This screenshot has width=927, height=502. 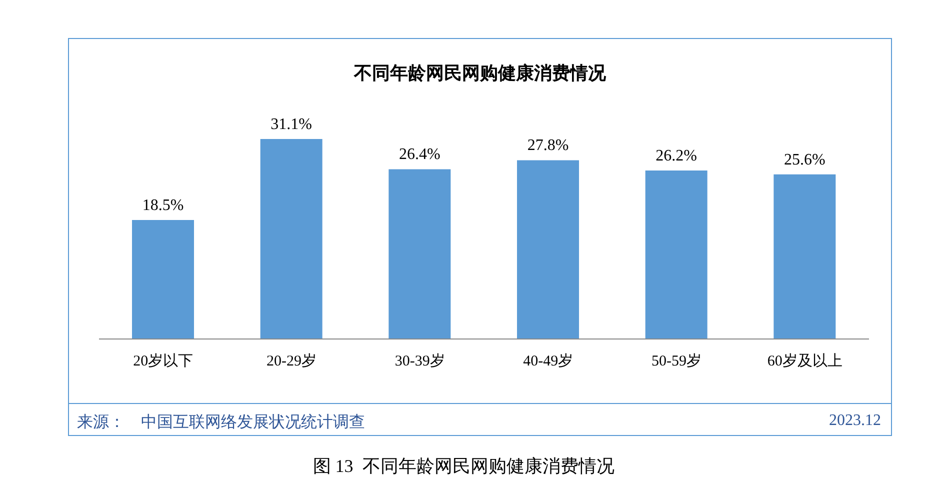 I want to click on chart-title: 不同年龄网民网购健康消费情况, so click(x=479, y=73).